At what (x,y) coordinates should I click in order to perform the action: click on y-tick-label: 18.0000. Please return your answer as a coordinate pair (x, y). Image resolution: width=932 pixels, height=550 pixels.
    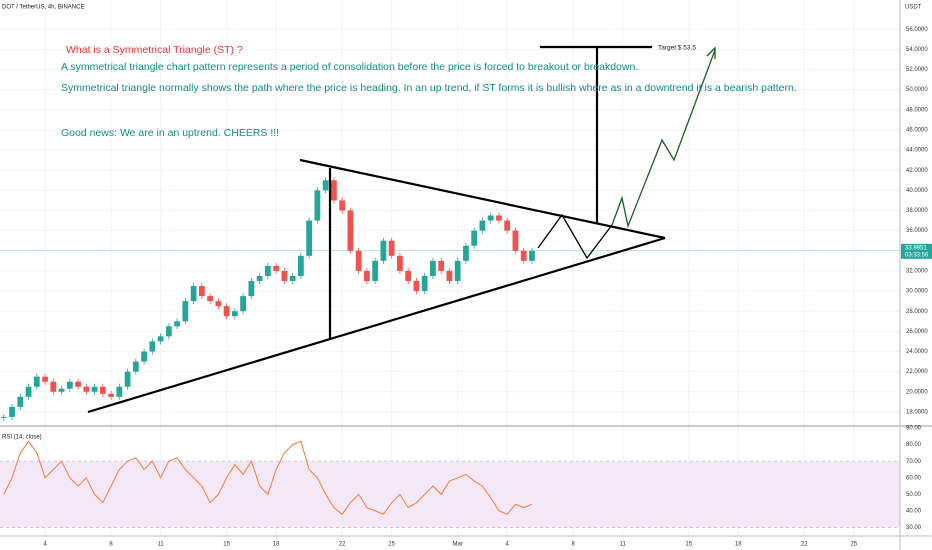
    Looking at the image, I should click on (917, 412).